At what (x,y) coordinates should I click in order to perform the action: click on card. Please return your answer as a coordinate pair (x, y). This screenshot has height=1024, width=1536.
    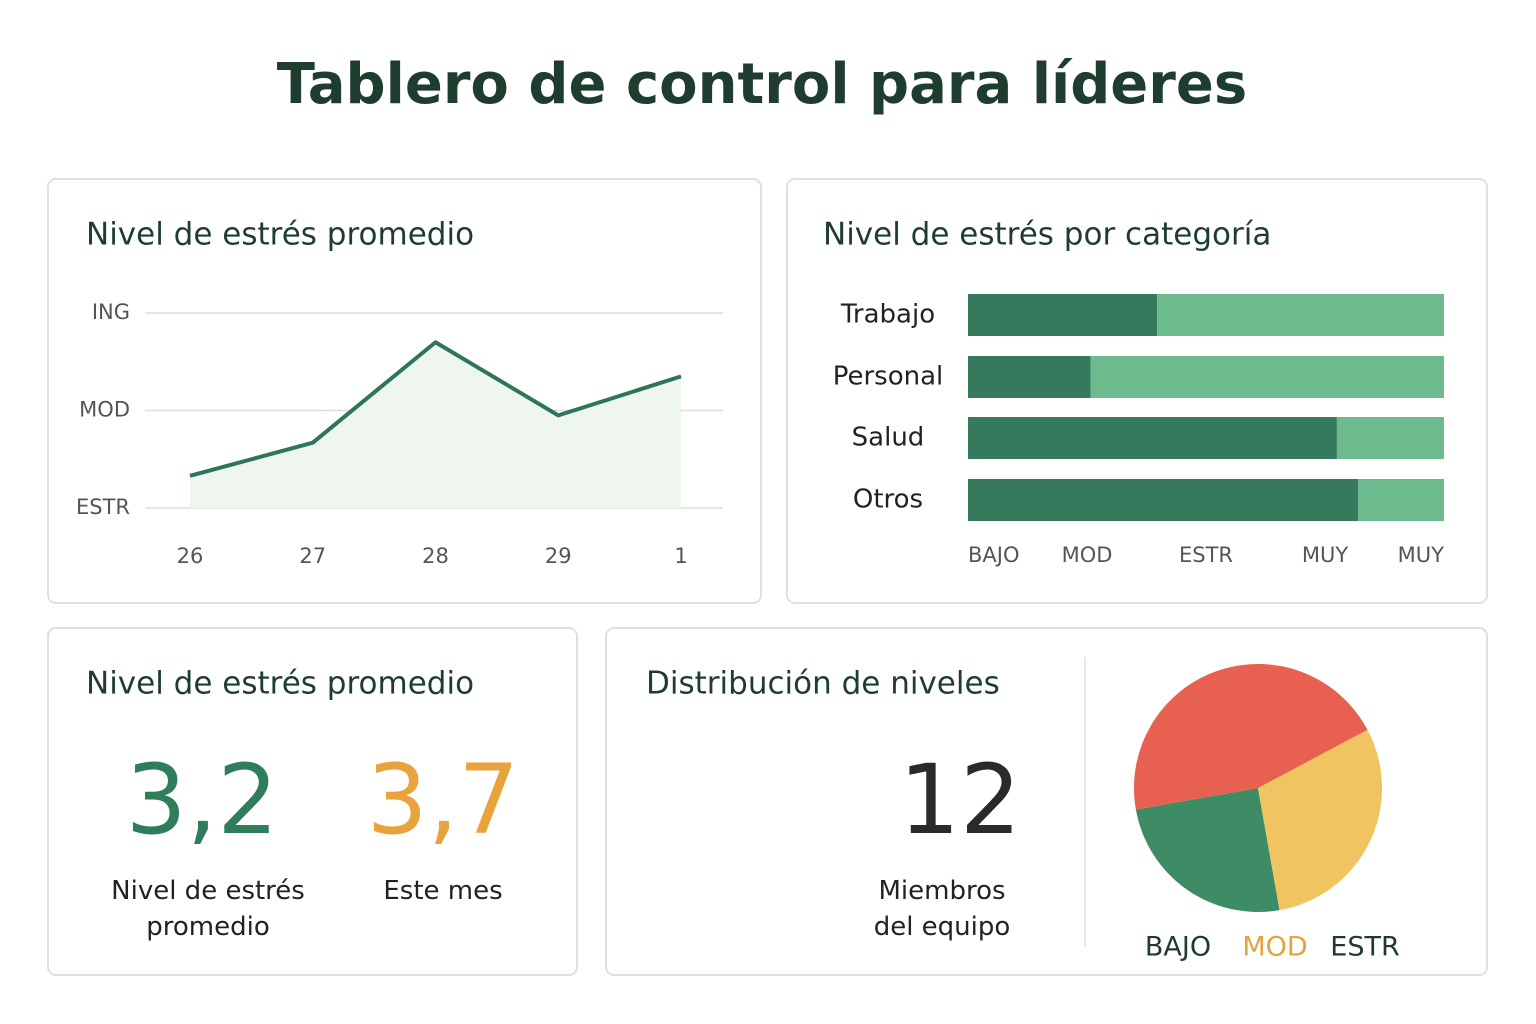
    Looking at the image, I should click on (312, 801).